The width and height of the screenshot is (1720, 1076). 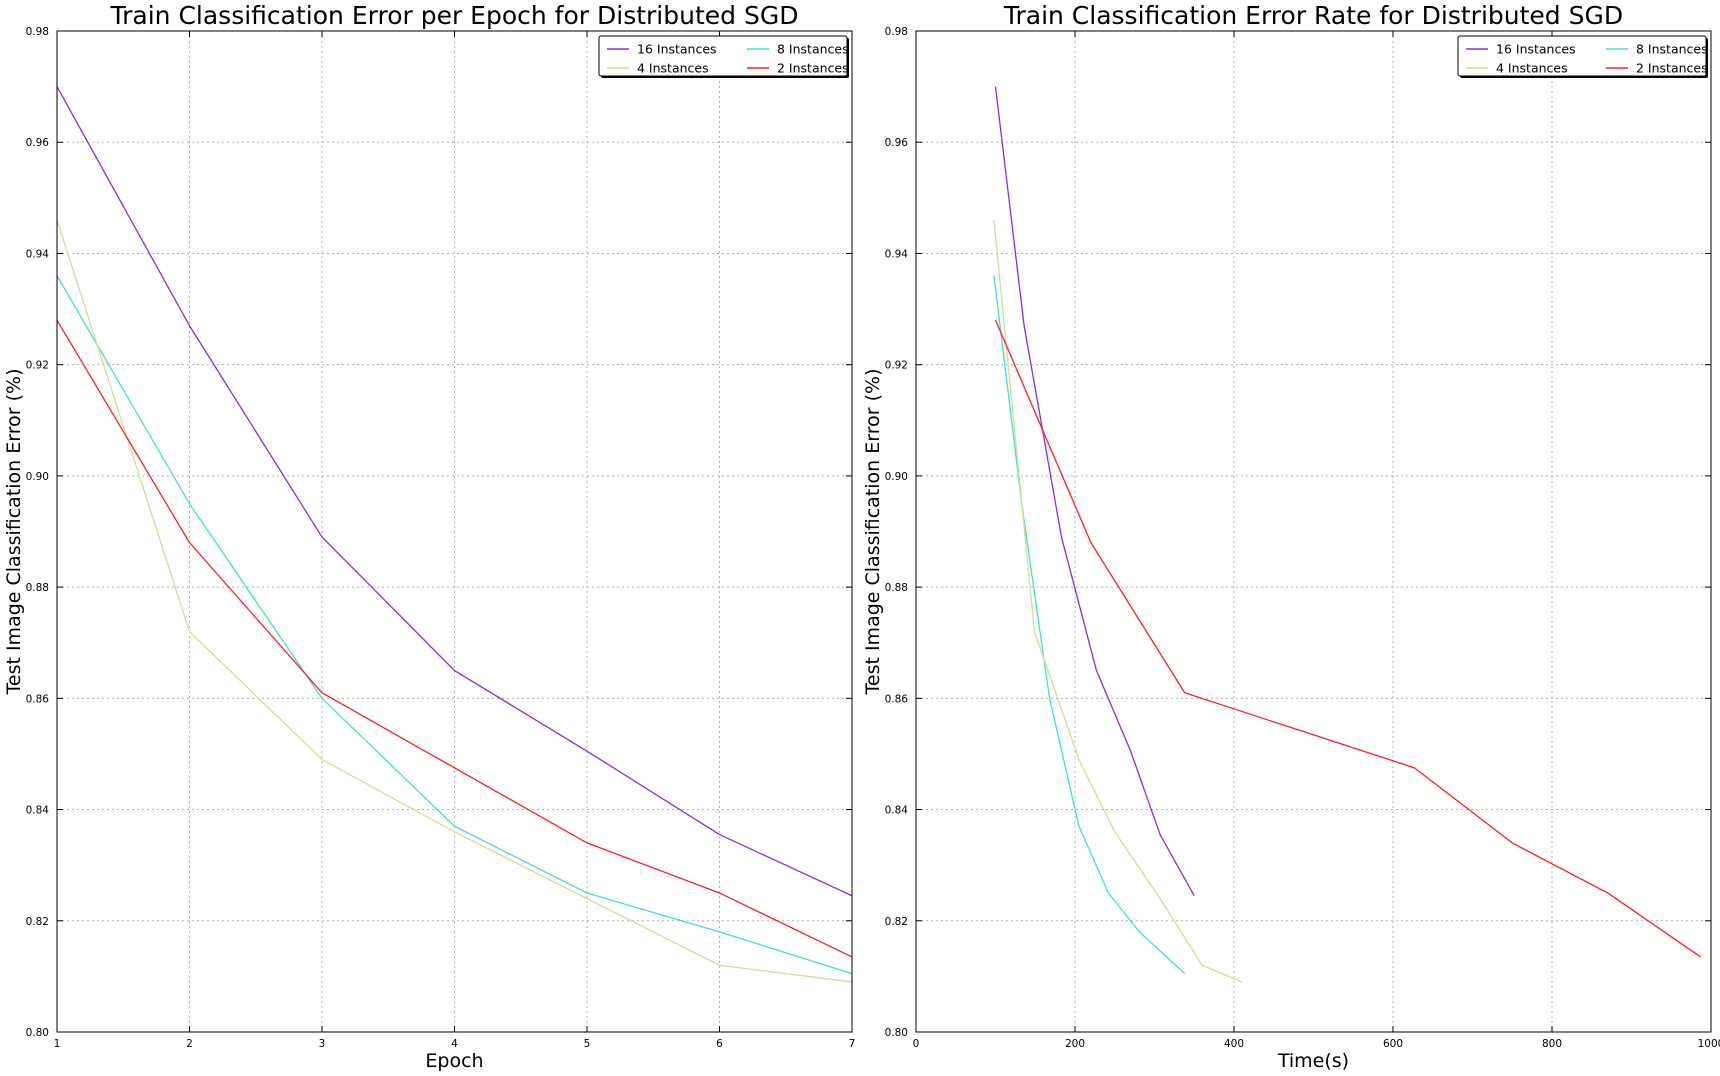 I want to click on x-axis-label: Time(s), so click(x=1313, y=1061).